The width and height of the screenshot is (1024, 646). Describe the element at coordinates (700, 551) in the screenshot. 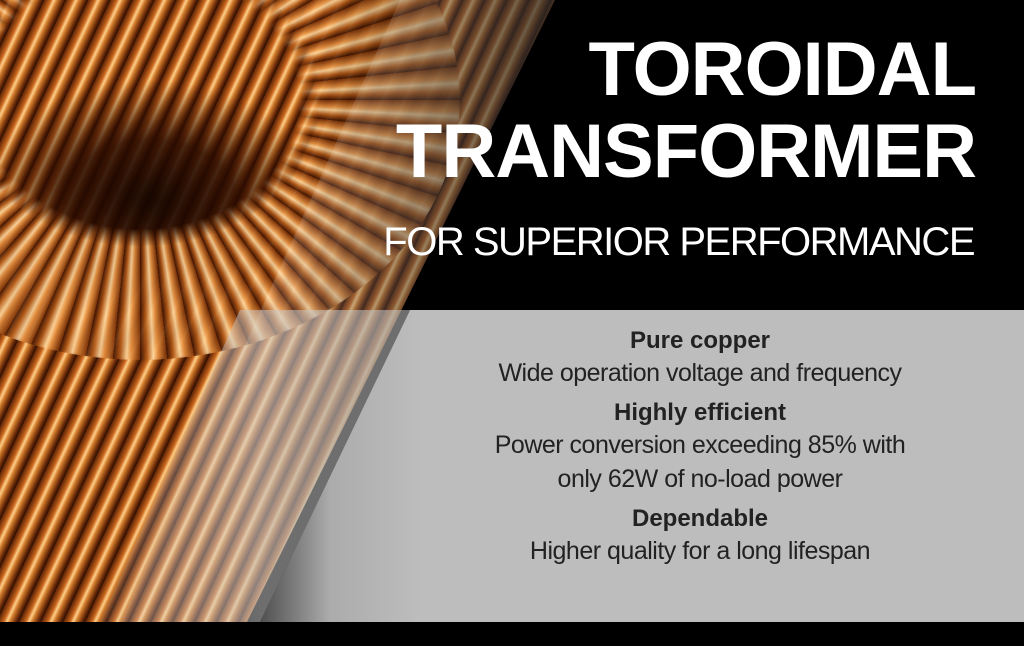

I see `feature-description: Higher quality for a long lifespan` at that location.